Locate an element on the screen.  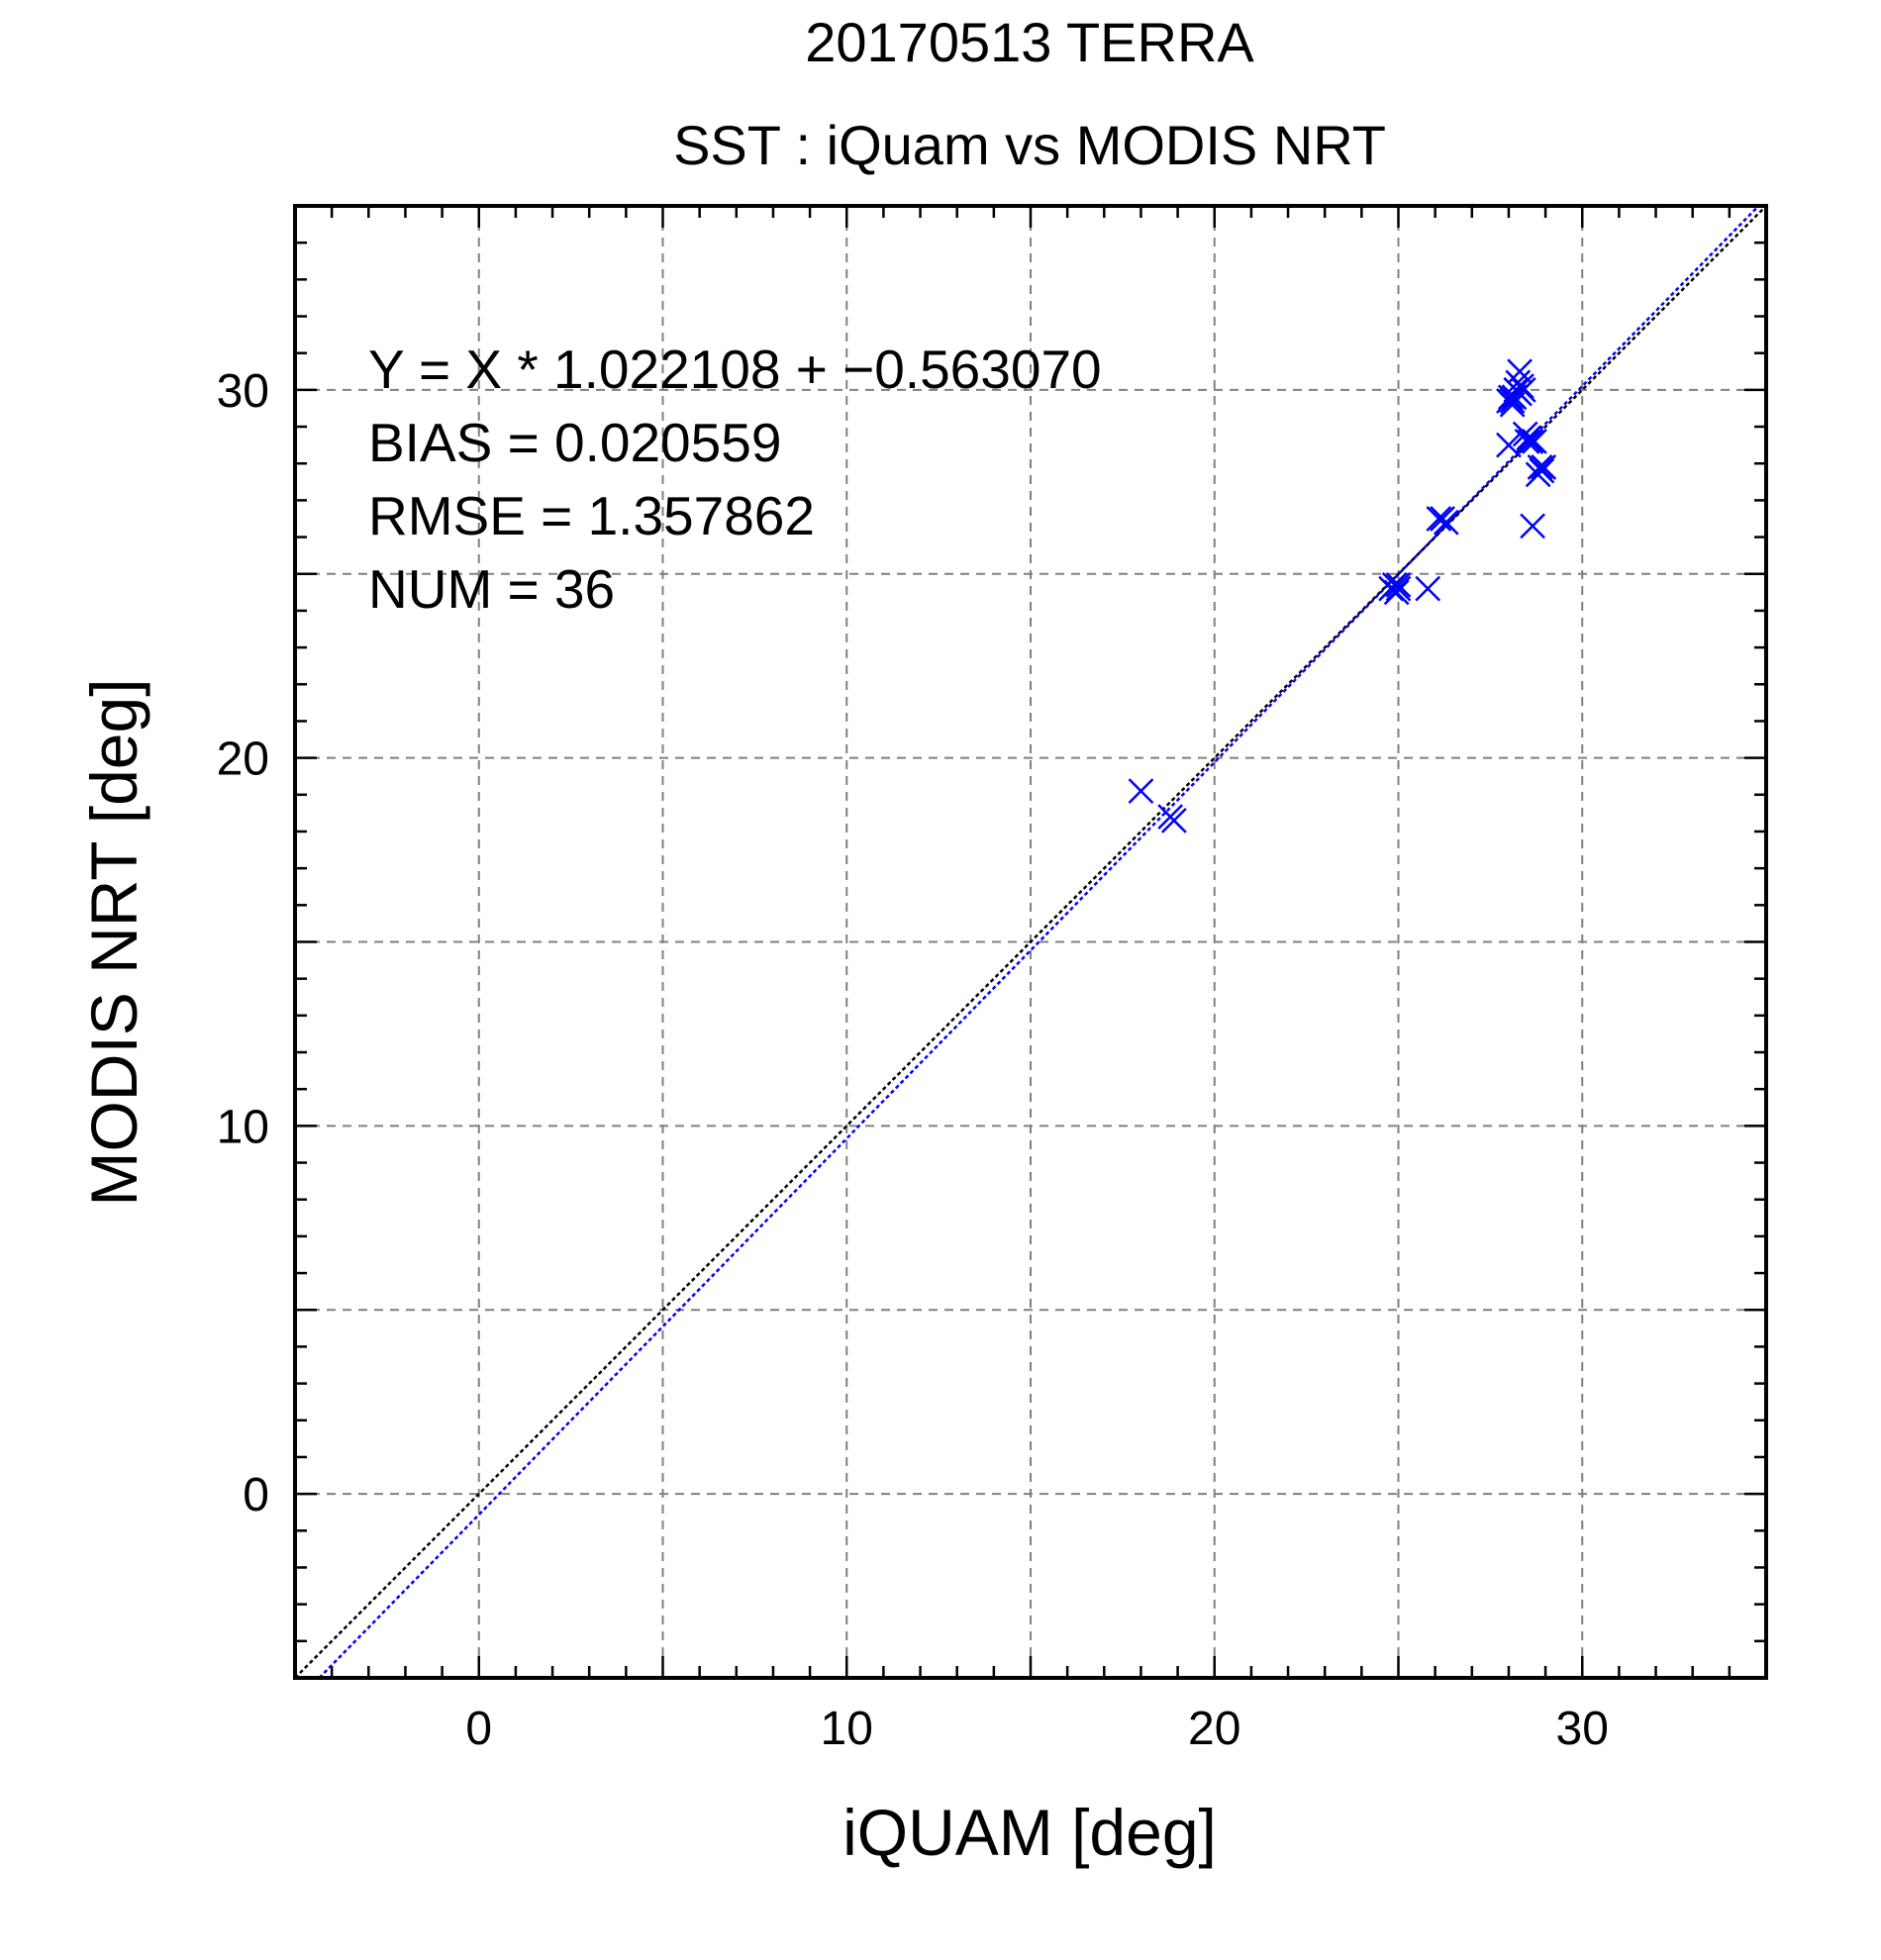
chart-title: 20170513 TERRA is located at coordinates (1030, 42).